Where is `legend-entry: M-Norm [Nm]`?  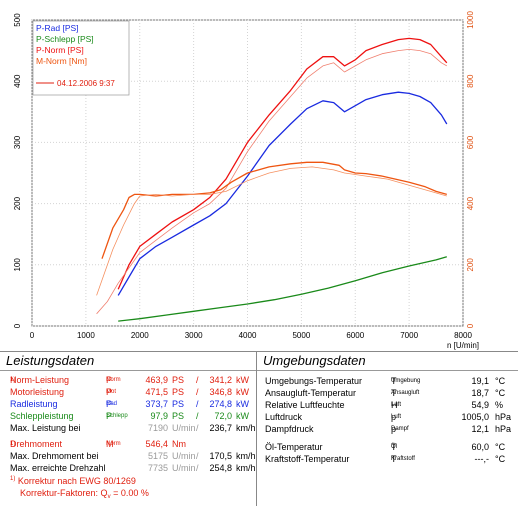 legend-entry: M-Norm [Nm] is located at coordinates (61, 61).